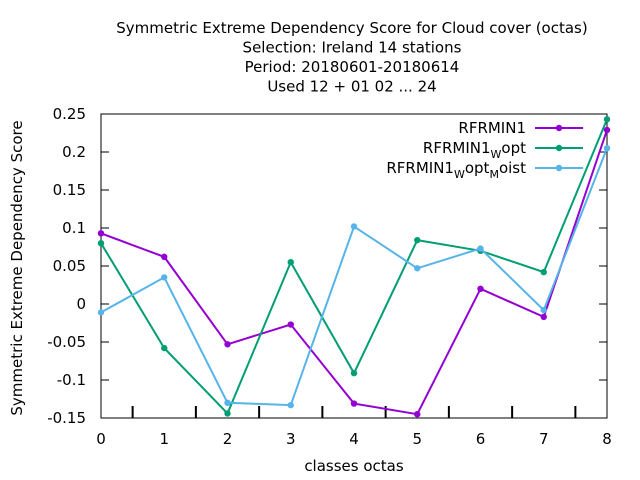 Image resolution: width=640 pixels, height=480 pixels. I want to click on title-line: Period: 20180601-20180614, so click(352, 67).